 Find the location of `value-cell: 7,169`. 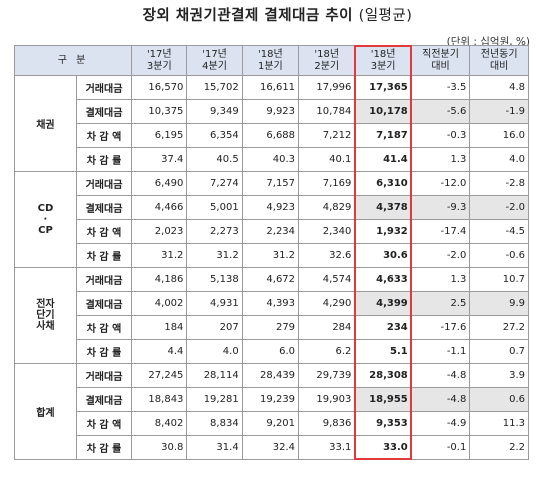

value-cell: 7,169 is located at coordinates (327, 183).